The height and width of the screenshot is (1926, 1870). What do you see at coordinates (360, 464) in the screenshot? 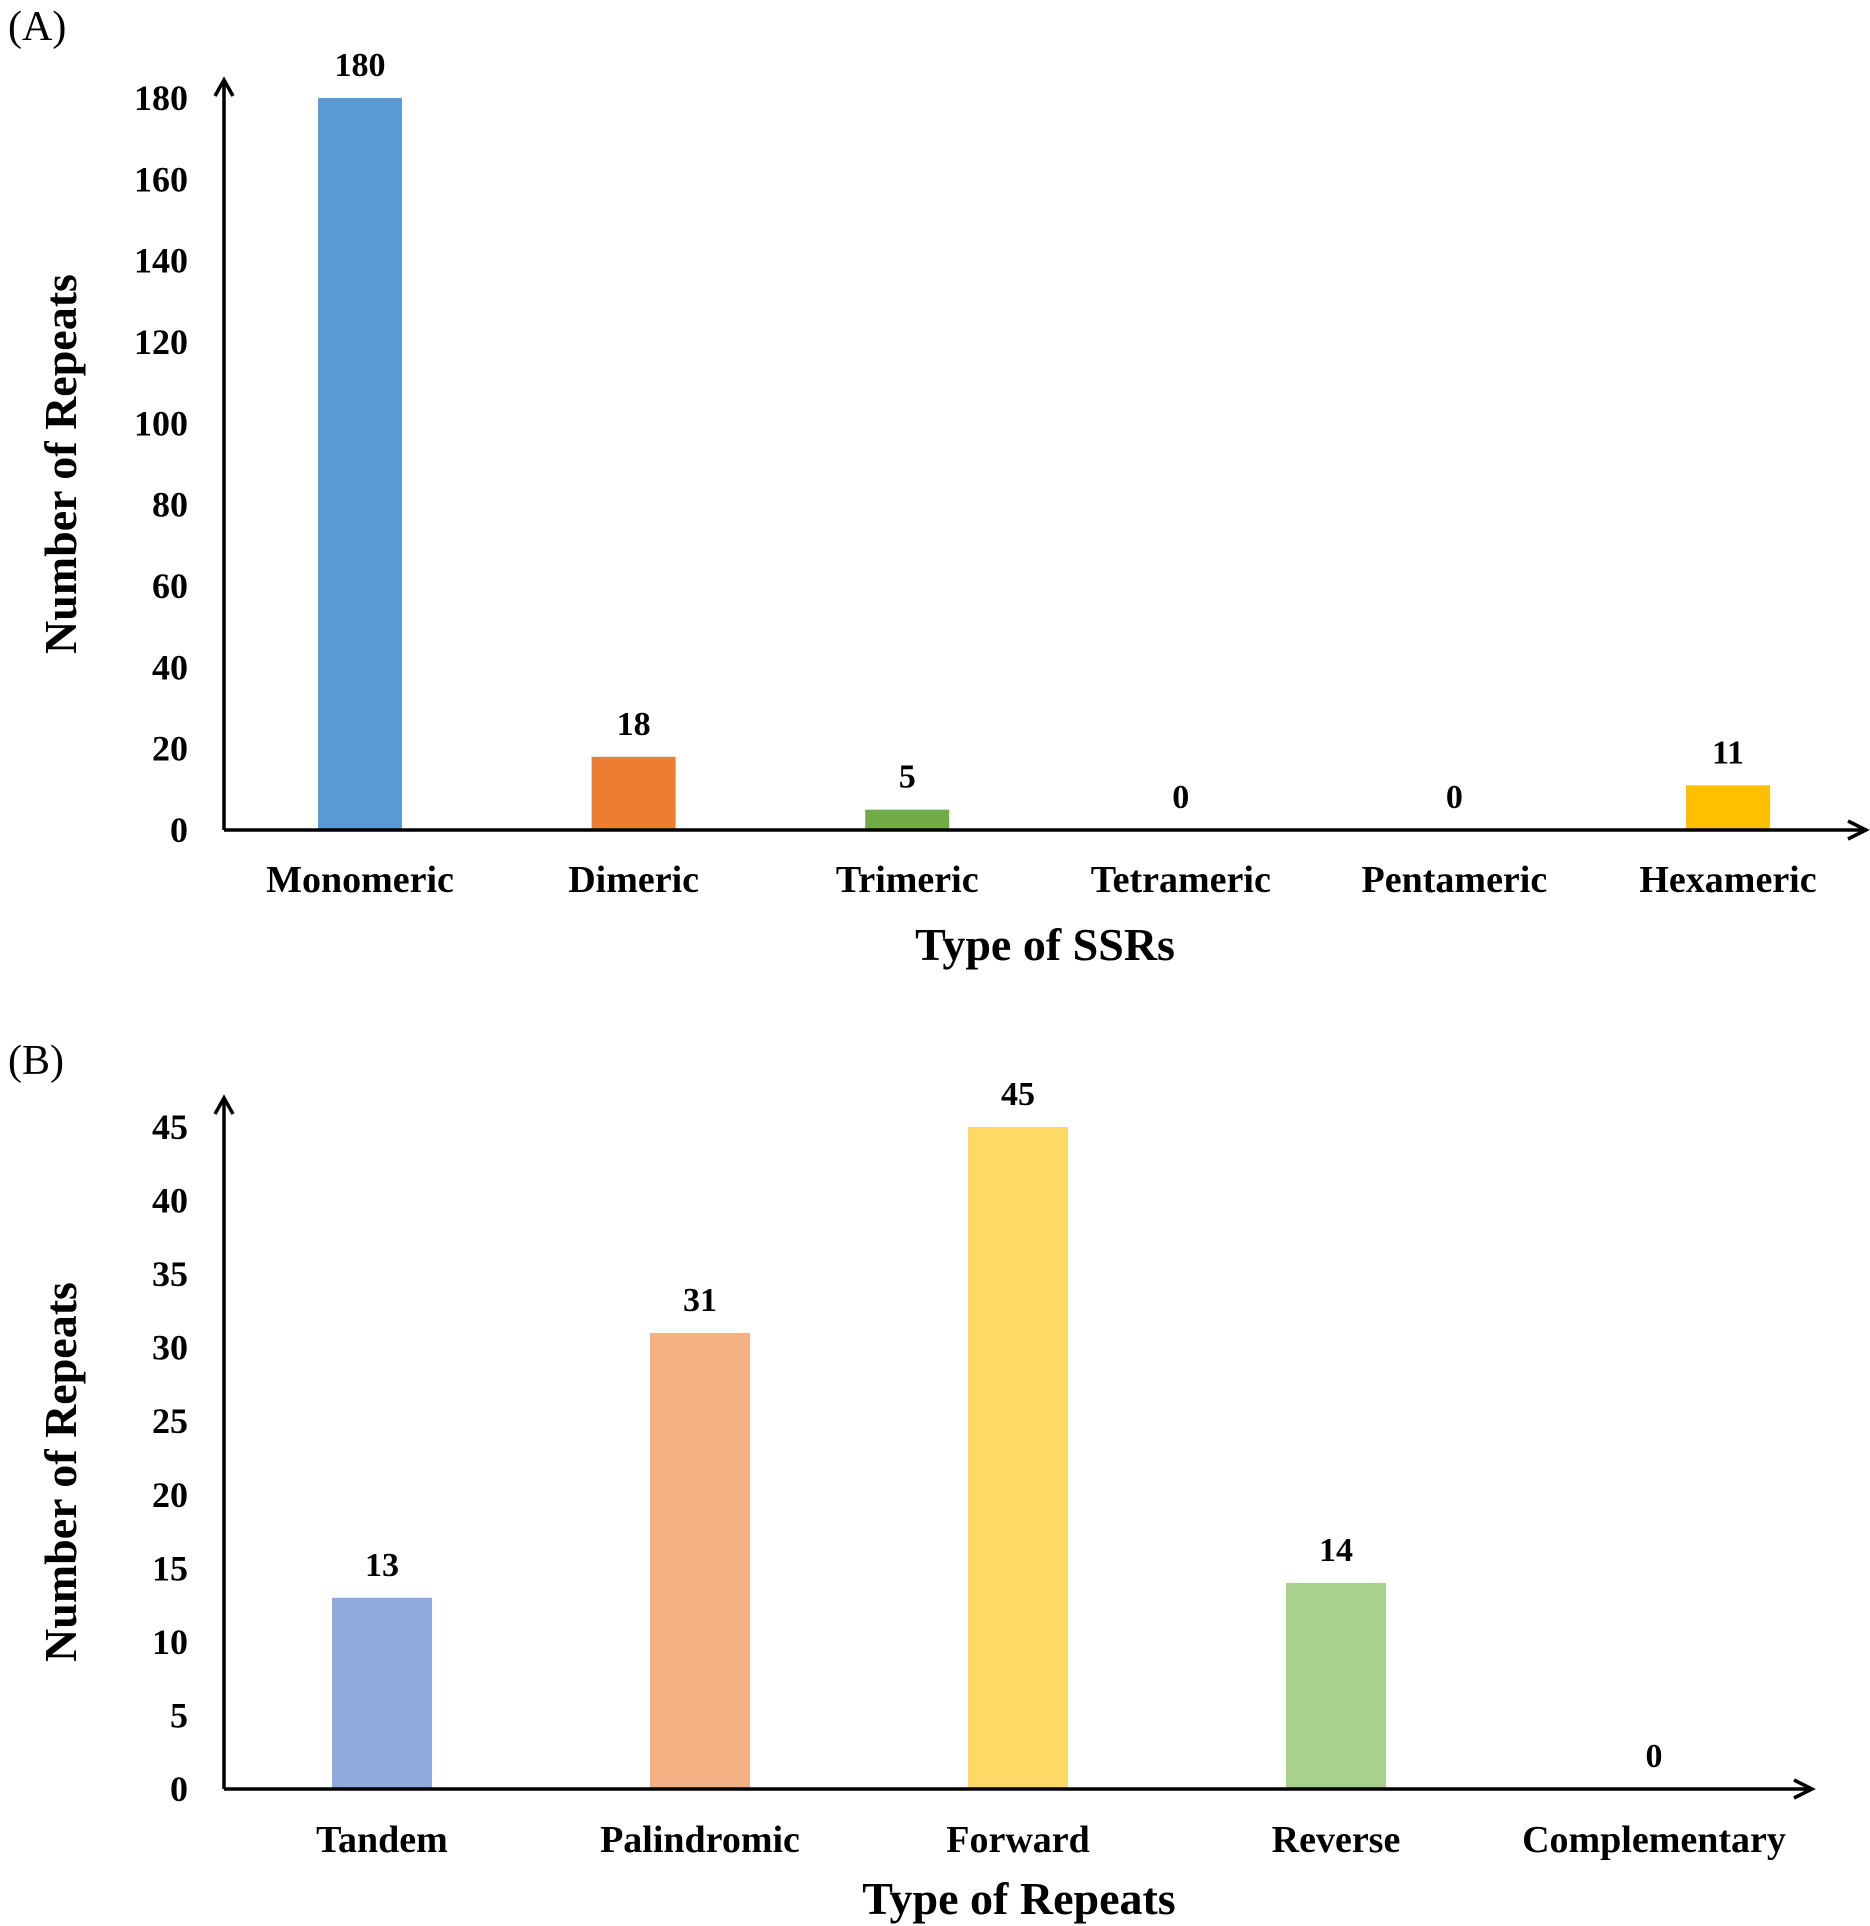
I see `bar-monomeric` at bounding box center [360, 464].